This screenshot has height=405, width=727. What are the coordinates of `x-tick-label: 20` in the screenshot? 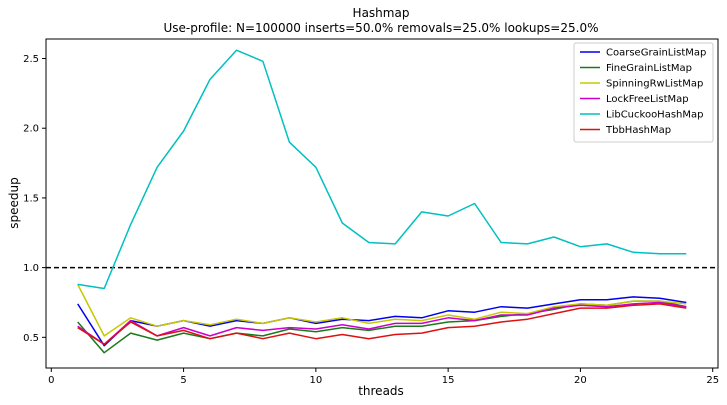 It's located at (580, 380).